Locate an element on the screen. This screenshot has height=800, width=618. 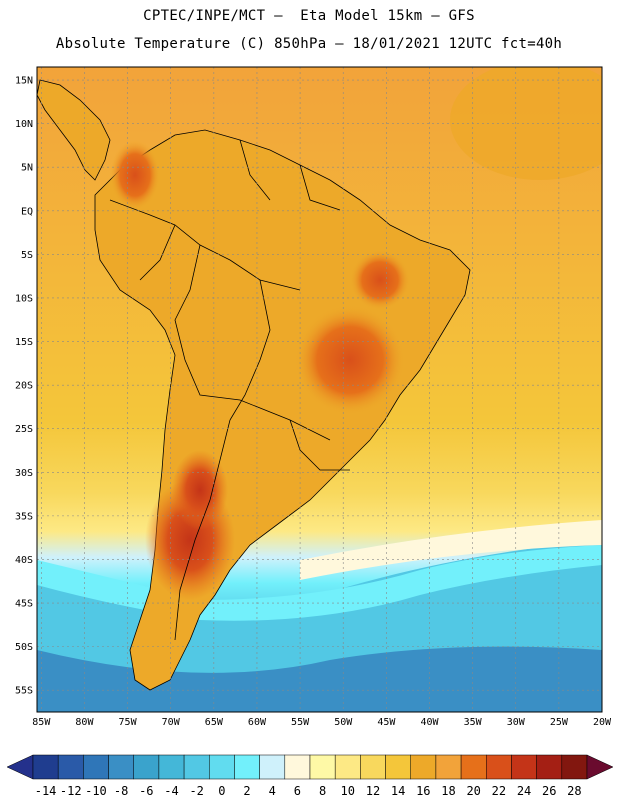
colorbar-label: -4 is located at coordinates (171, 791).